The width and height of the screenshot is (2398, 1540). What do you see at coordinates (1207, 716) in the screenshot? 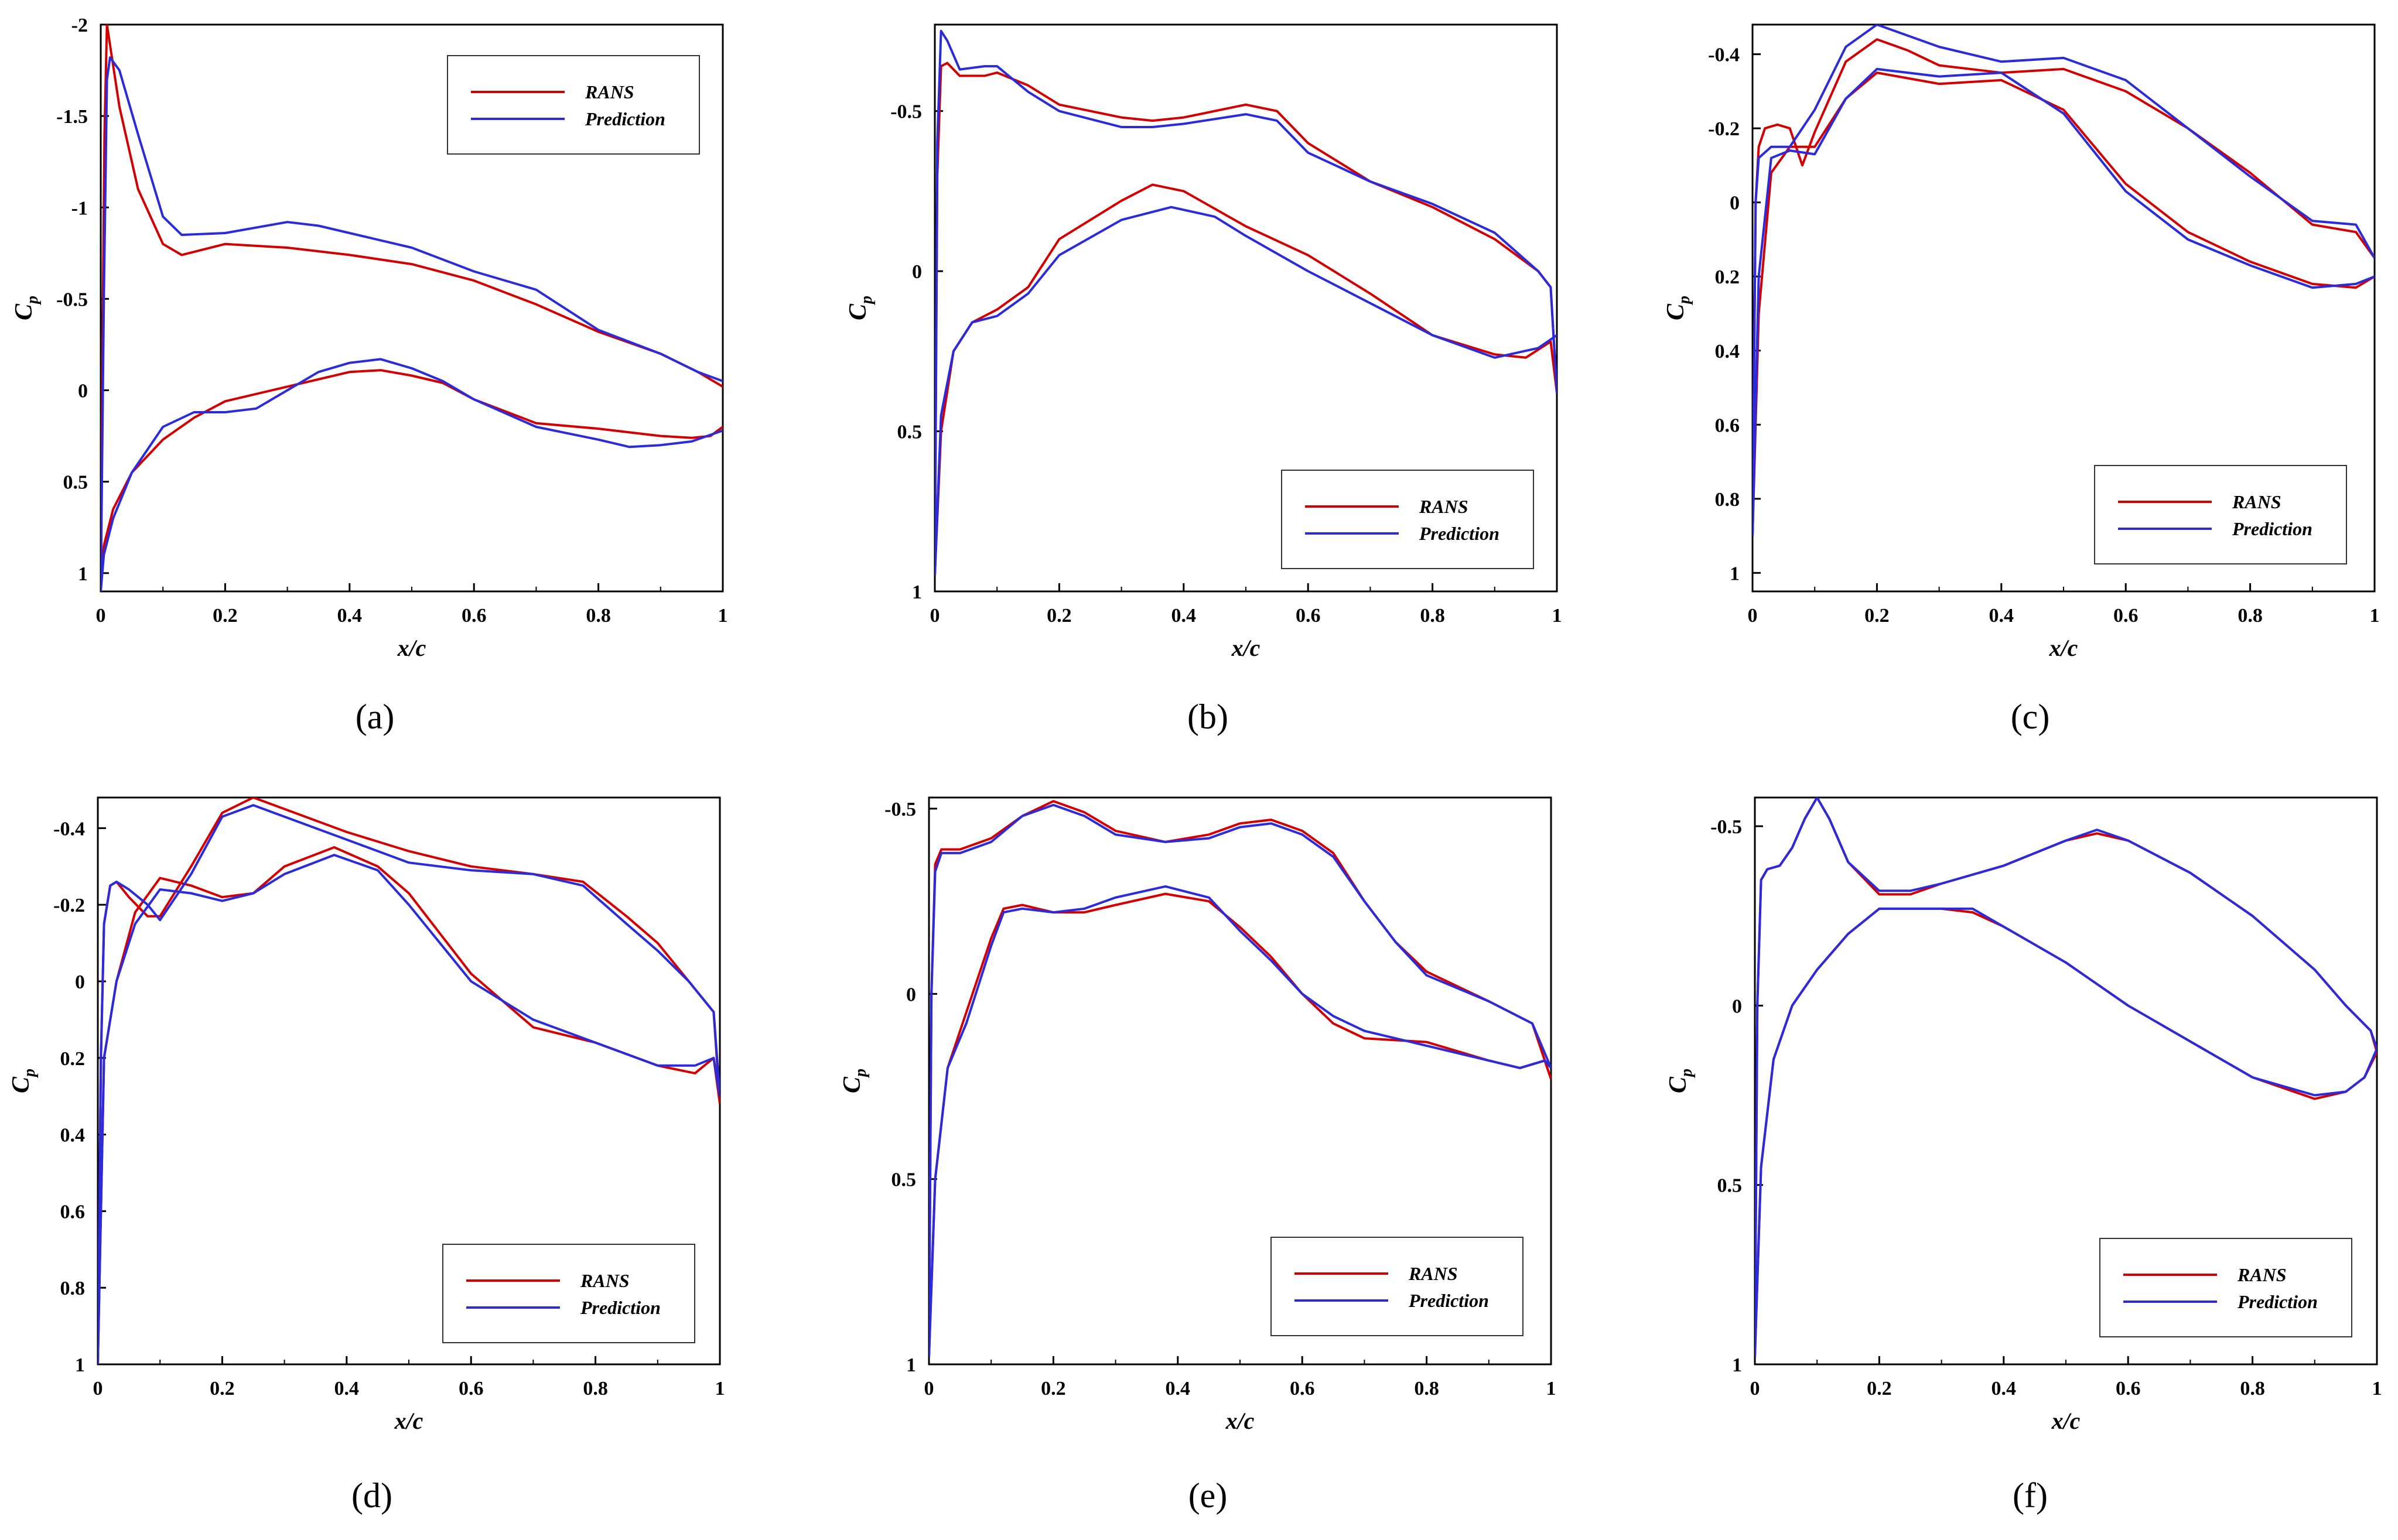
I see `caption-b: (b)` at bounding box center [1207, 716].